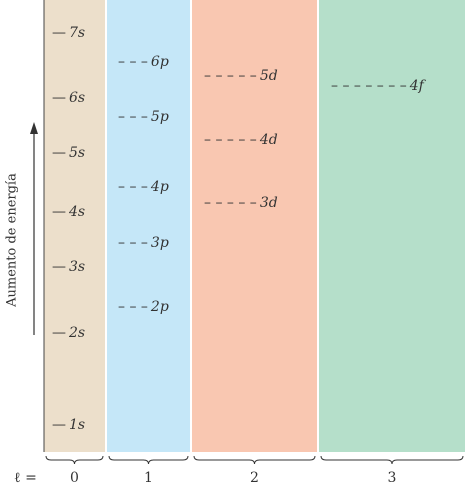 The image size is (472, 500). Describe the element at coordinates (268, 203) in the screenshot. I see `level-label: 3d` at that location.